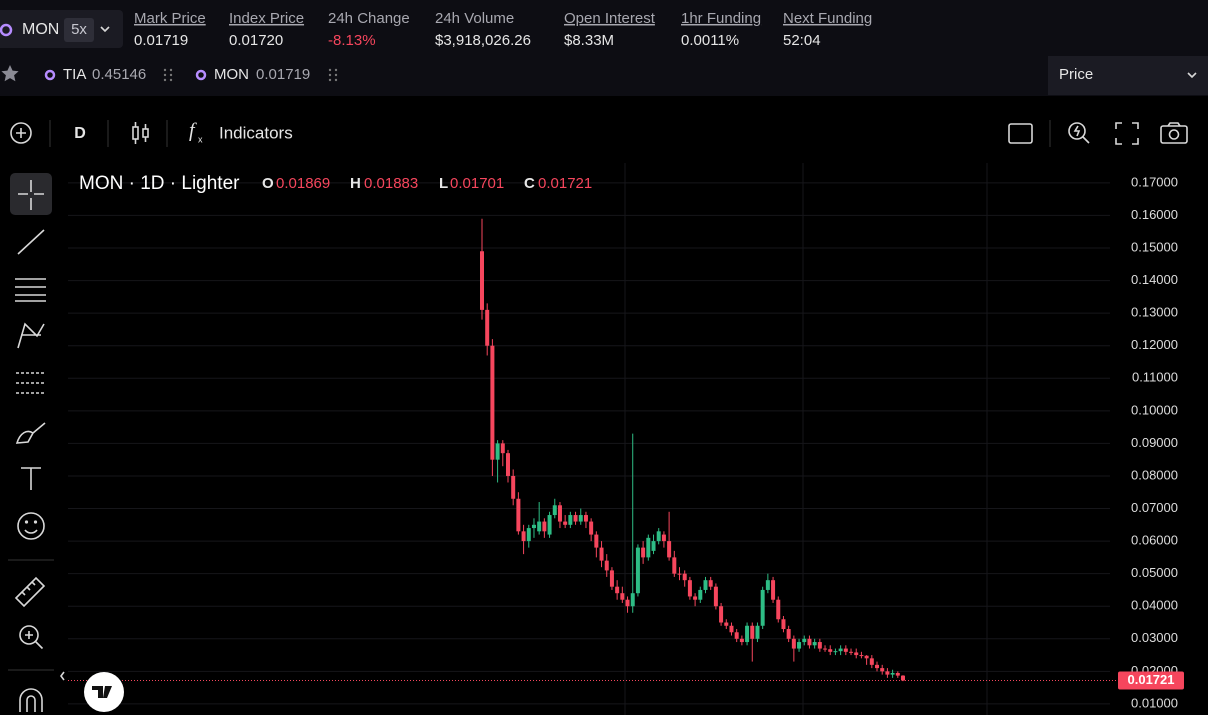 The image size is (1208, 715). What do you see at coordinates (391, 183) in the screenshot?
I see `ohlc-value: 0.01883` at bounding box center [391, 183].